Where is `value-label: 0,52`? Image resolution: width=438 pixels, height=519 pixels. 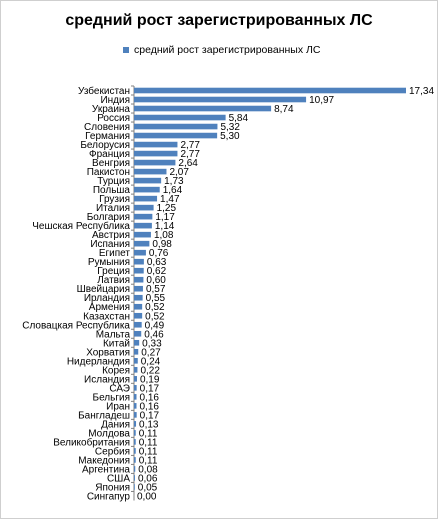 value-label: 0,52 is located at coordinates (155, 307).